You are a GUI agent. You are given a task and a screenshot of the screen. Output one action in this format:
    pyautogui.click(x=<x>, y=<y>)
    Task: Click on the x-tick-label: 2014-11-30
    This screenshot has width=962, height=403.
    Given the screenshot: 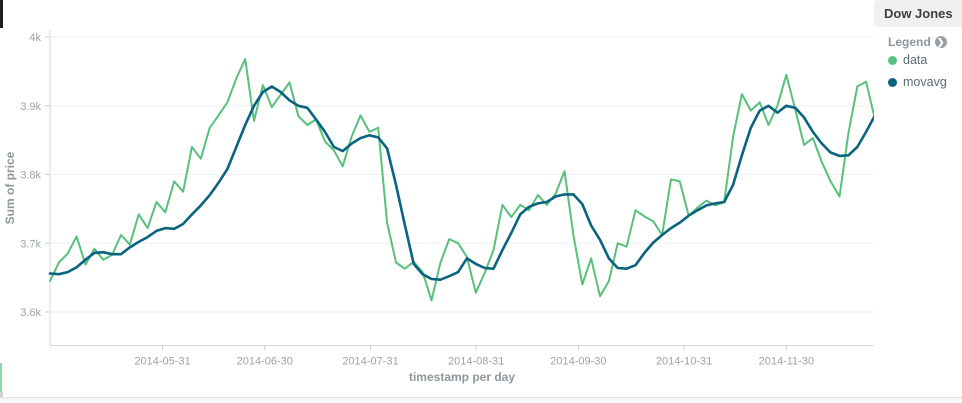 What is the action you would take?
    pyautogui.click(x=786, y=362)
    